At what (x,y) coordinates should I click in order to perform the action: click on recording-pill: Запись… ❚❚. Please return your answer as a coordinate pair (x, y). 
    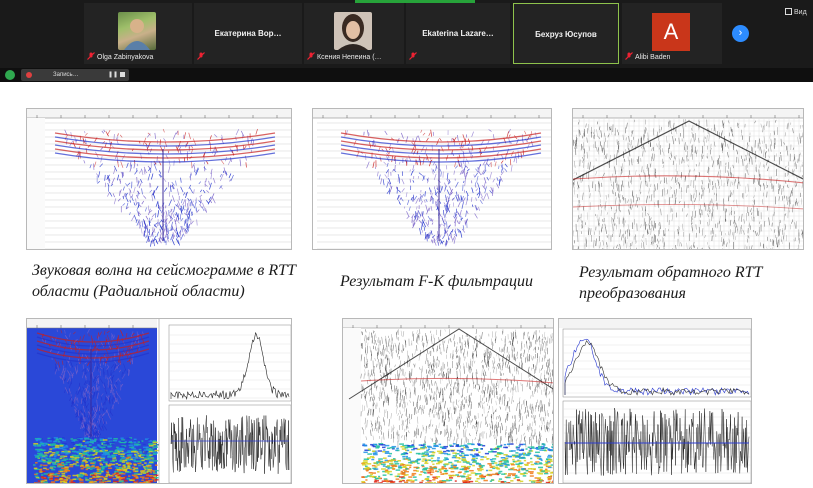
    Looking at the image, I should click on (75, 75).